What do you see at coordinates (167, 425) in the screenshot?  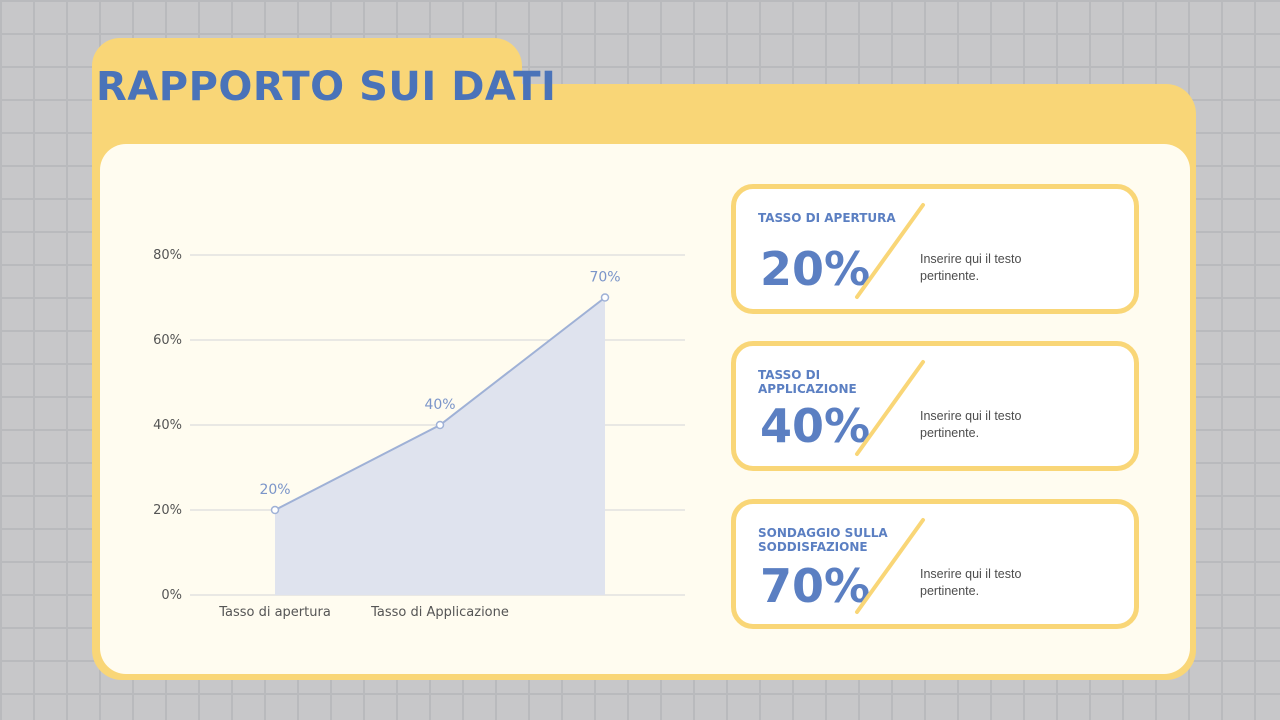 I see `y-tick-label: 40%` at bounding box center [167, 425].